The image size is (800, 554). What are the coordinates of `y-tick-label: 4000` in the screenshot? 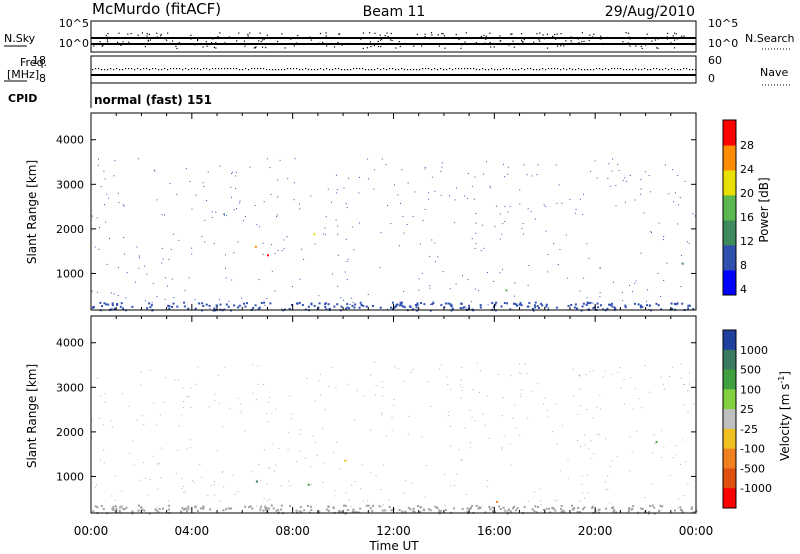 It's located at (70, 343).